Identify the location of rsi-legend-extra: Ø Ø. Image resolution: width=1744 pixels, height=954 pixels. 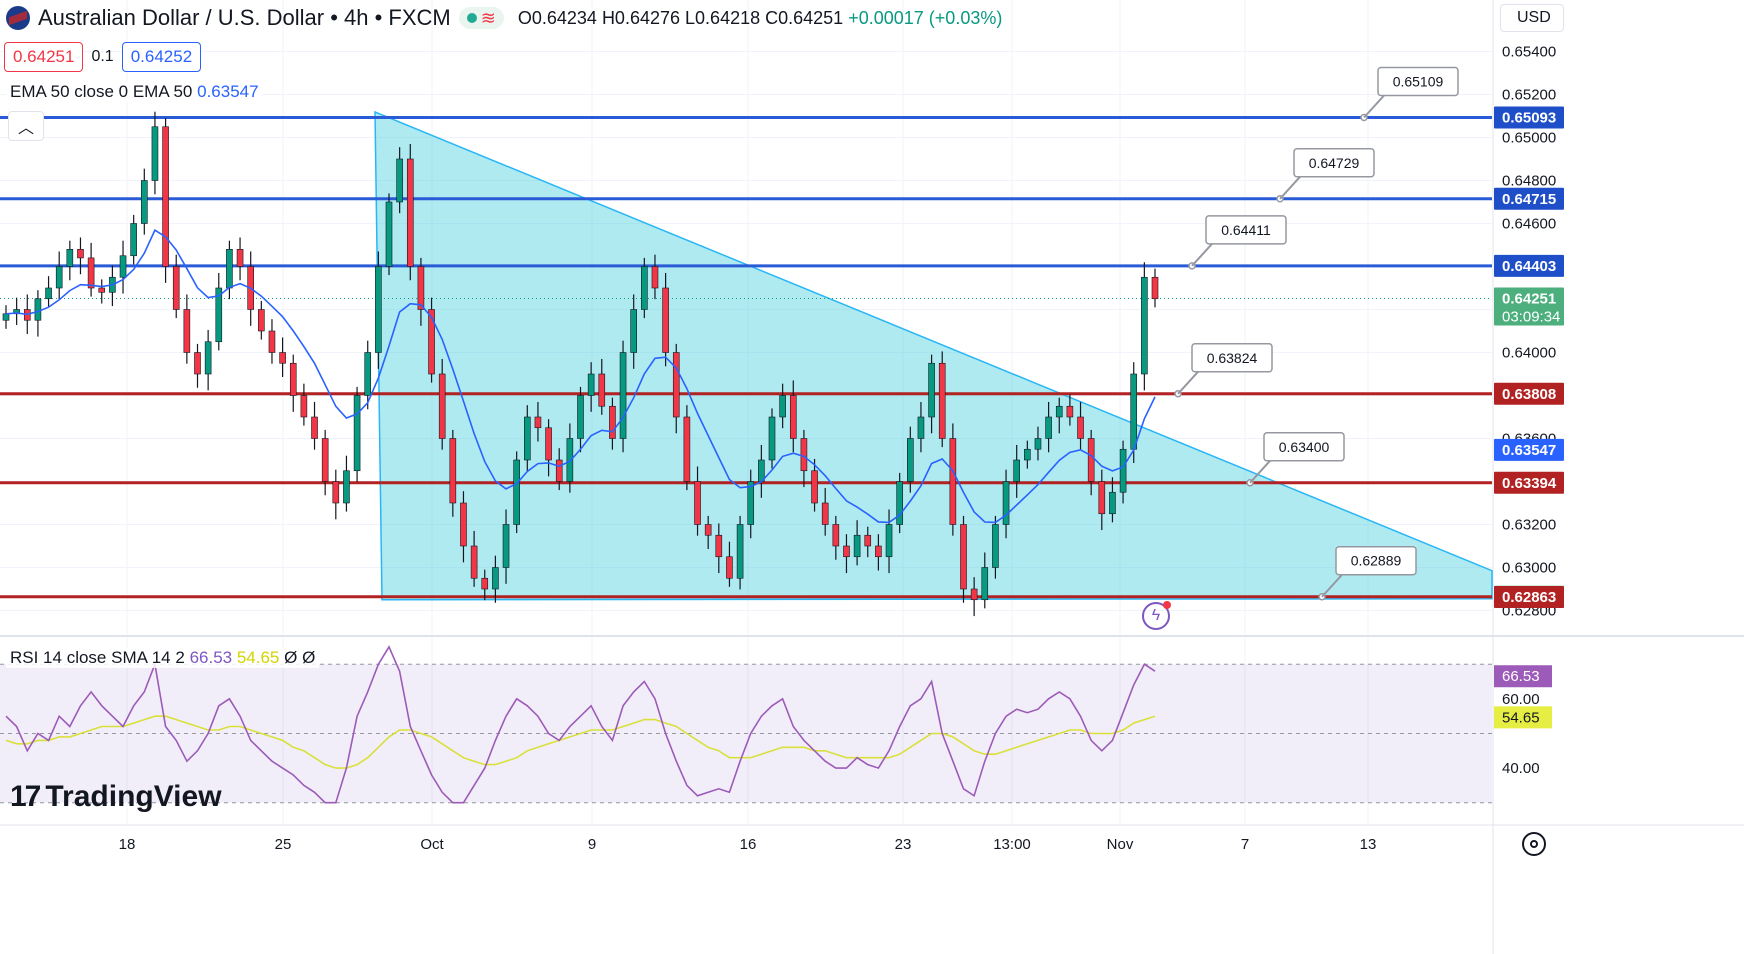
(300, 657).